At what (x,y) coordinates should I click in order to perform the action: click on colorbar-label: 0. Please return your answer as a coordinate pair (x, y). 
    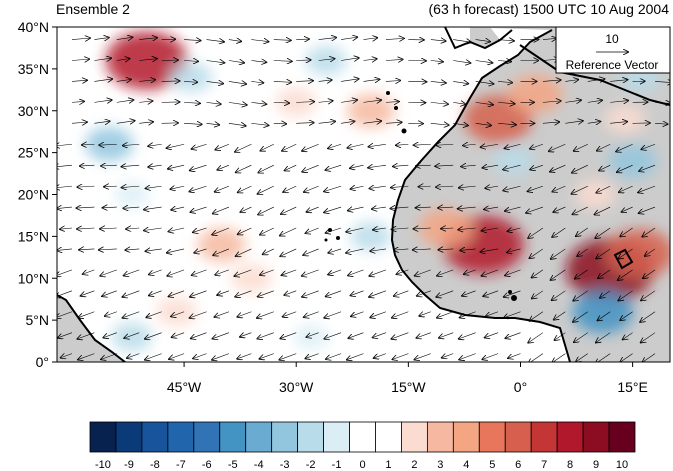
    Looking at the image, I should click on (362, 465).